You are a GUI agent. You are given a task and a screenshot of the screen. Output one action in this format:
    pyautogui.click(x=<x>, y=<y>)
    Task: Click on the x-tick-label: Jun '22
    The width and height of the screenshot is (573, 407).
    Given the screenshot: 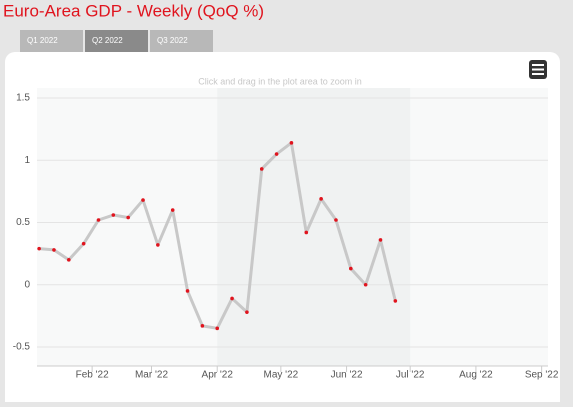 What is the action you would take?
    pyautogui.click(x=347, y=375)
    